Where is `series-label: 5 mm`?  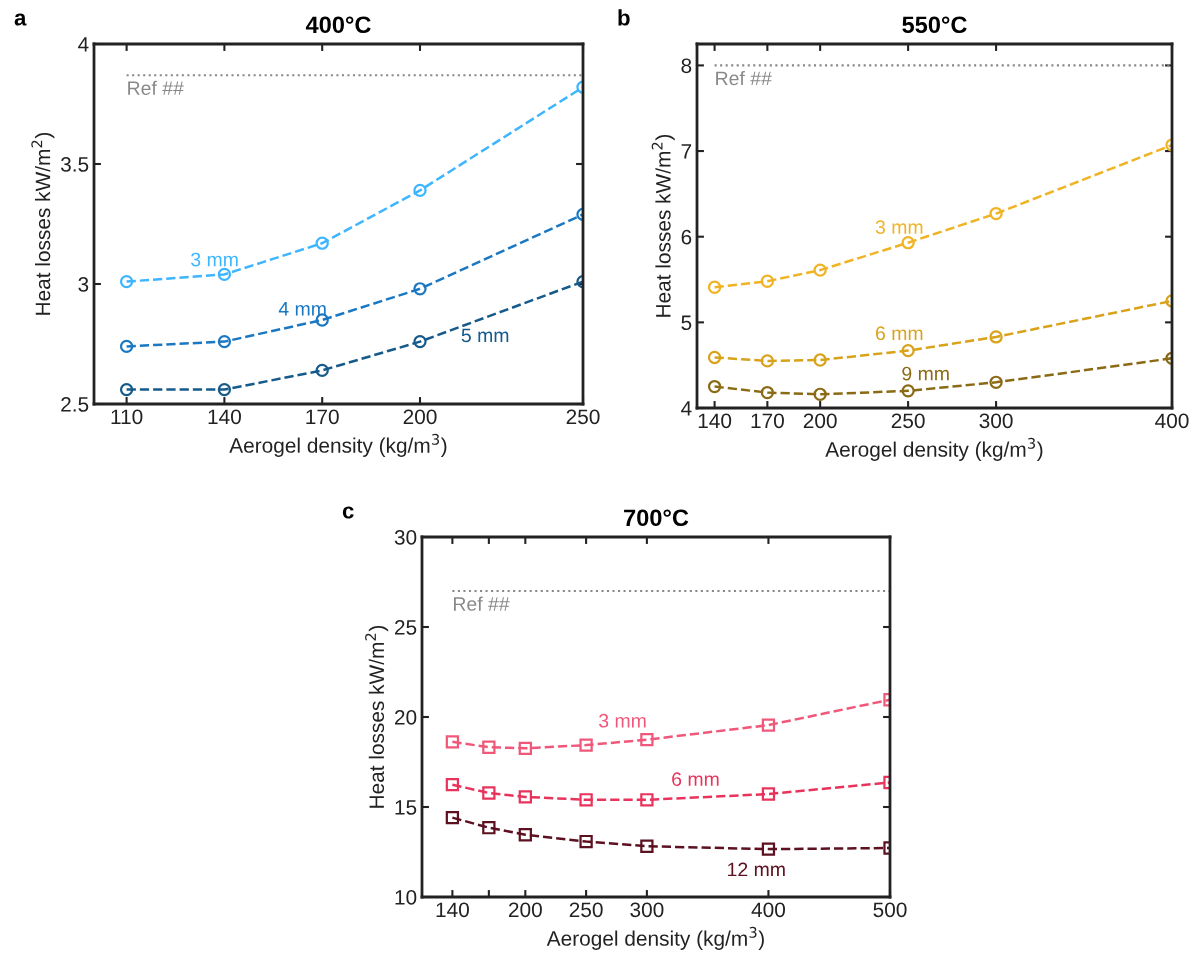
series-label: 5 mm is located at coordinates (485, 335).